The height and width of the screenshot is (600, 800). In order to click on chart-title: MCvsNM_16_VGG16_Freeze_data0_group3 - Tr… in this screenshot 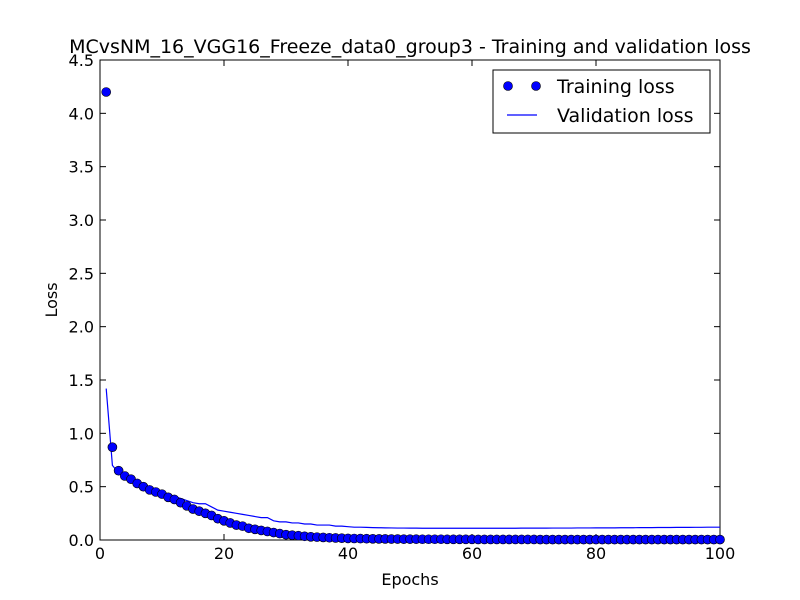, I will do `click(410, 47)`.